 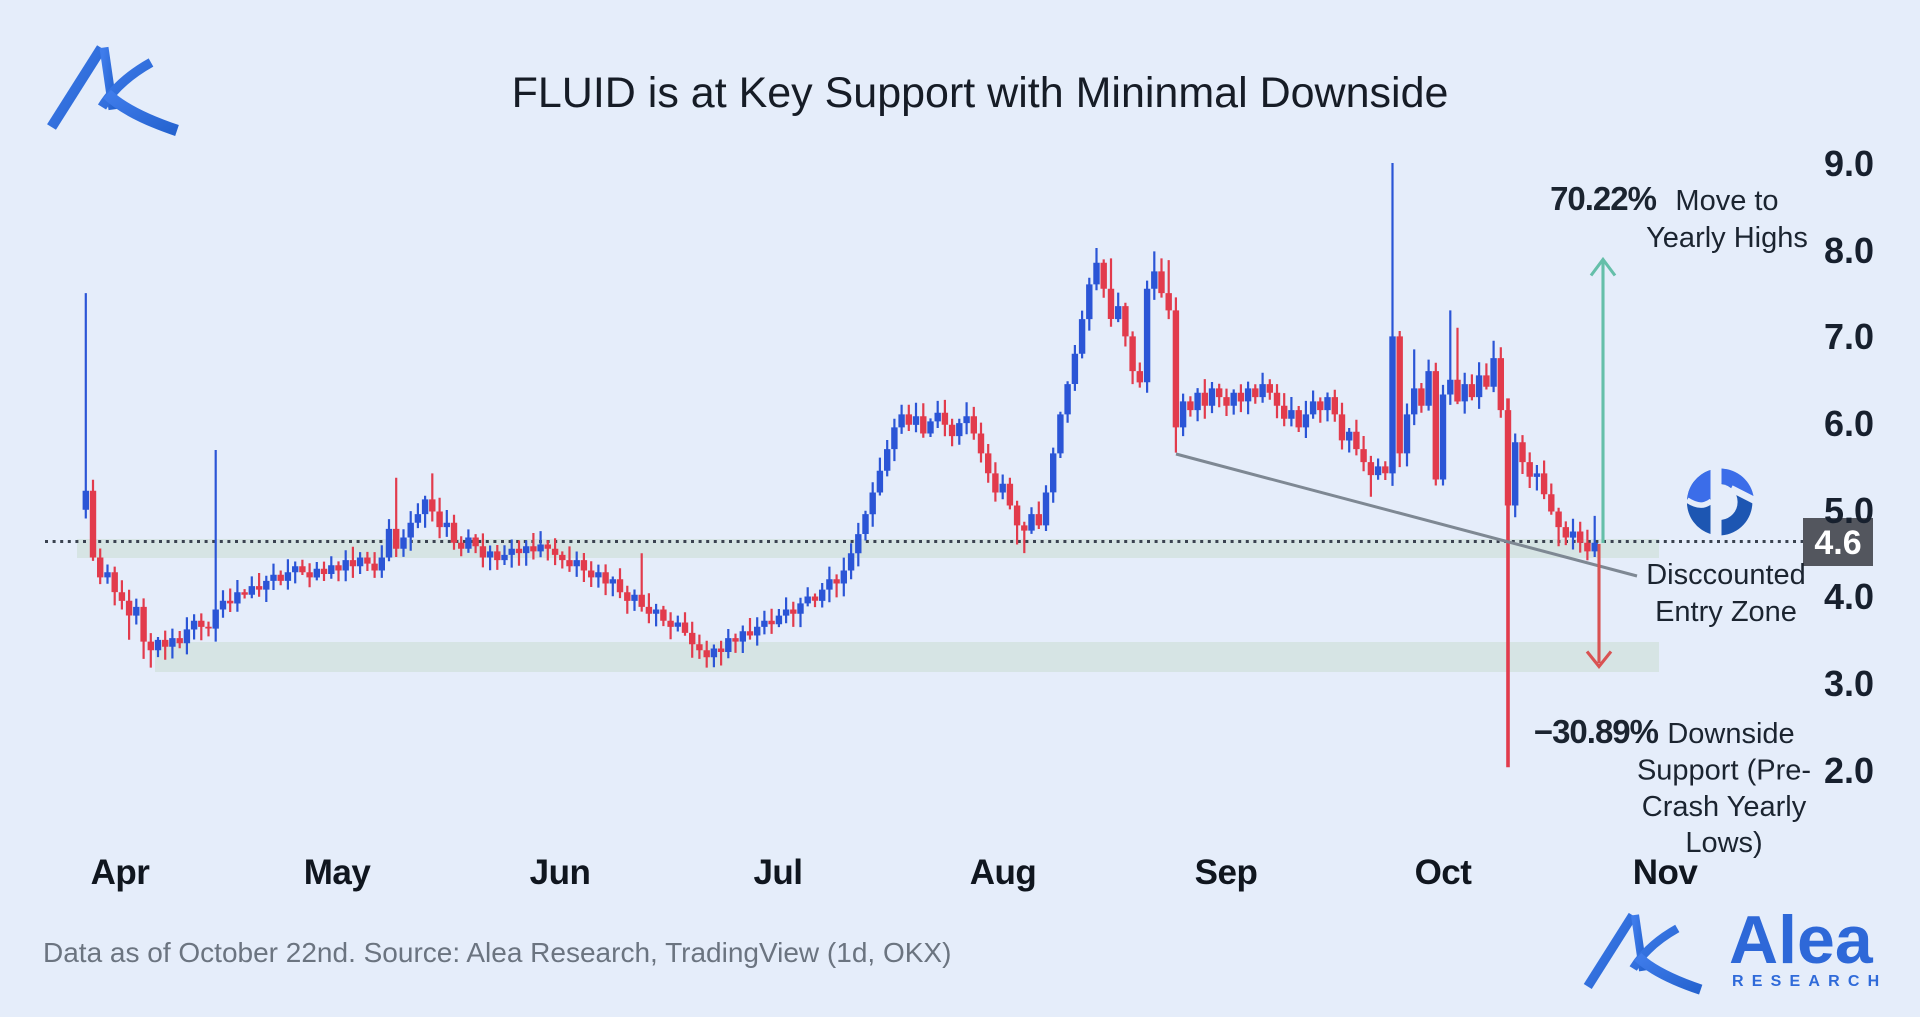 I want to click on svg-text: Jun, so click(x=560, y=872).